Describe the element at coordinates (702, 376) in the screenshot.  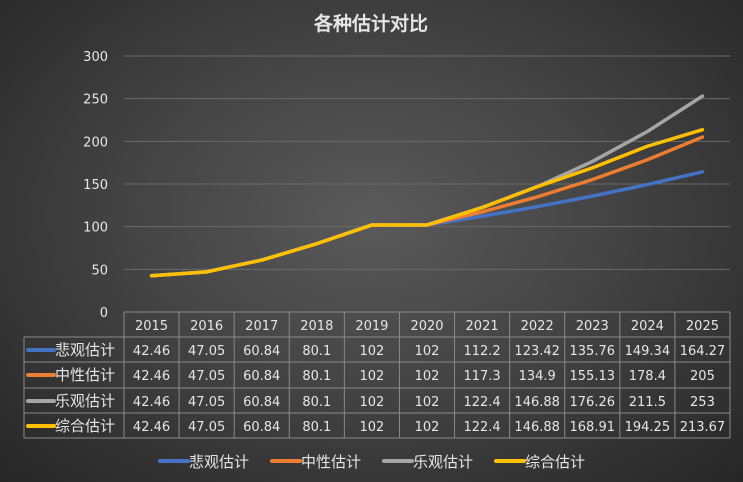
I see `table-cell: 205` at that location.